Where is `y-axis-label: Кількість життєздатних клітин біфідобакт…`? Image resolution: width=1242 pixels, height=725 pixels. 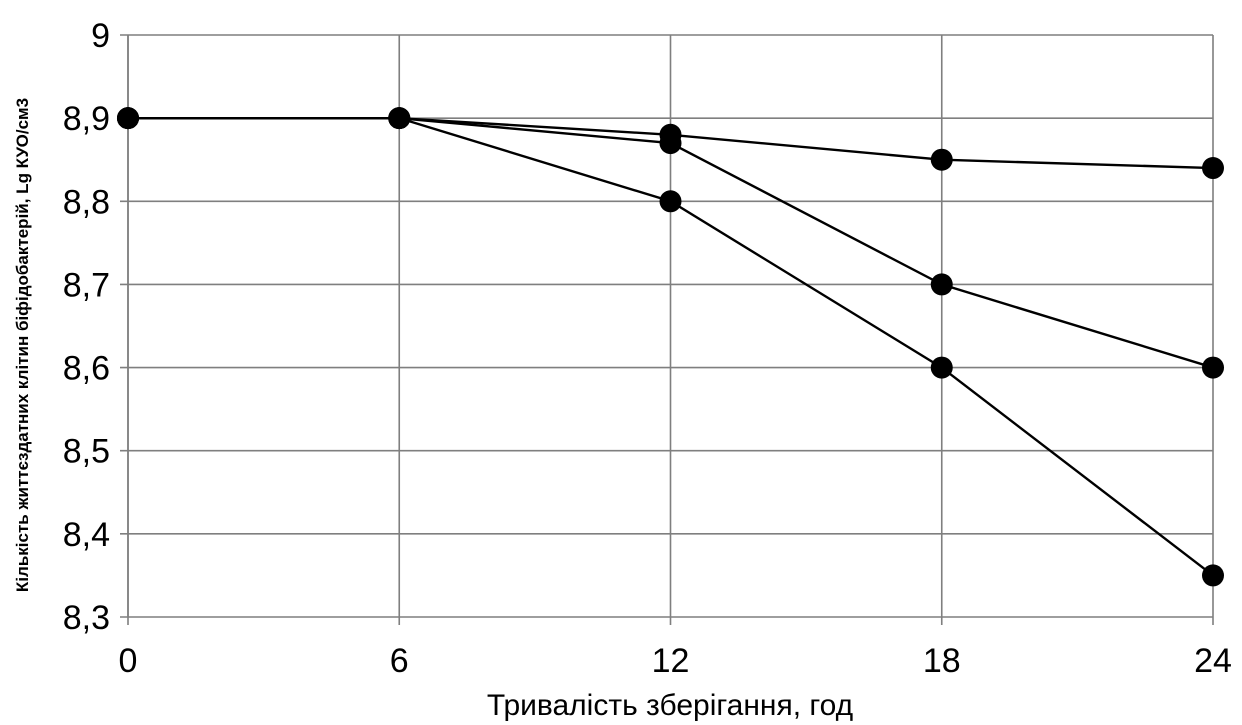
y-axis-label: Кількість життєздатних клітин біфідобакт… is located at coordinates (22, 345).